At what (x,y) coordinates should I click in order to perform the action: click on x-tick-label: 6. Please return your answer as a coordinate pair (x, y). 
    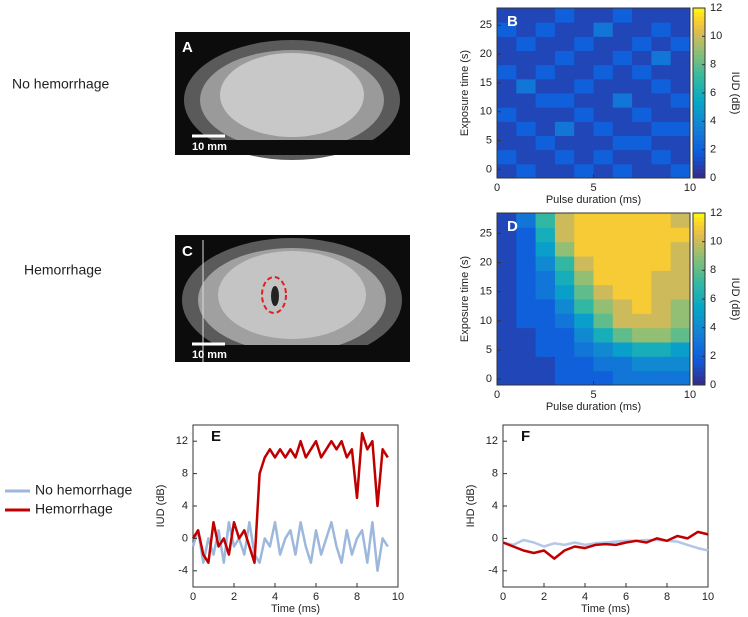
    Looking at the image, I should click on (626, 597).